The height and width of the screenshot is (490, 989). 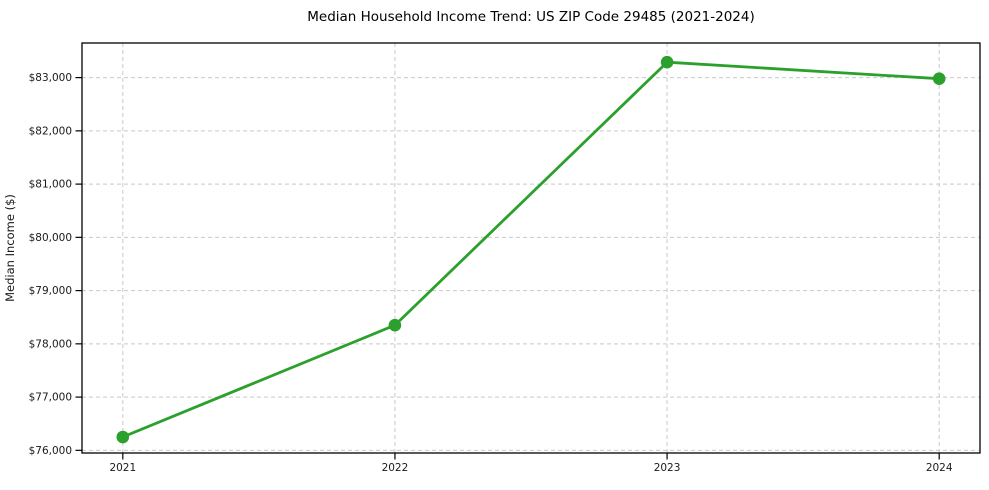 I want to click on x-tick-label: 2021, so click(x=122, y=468).